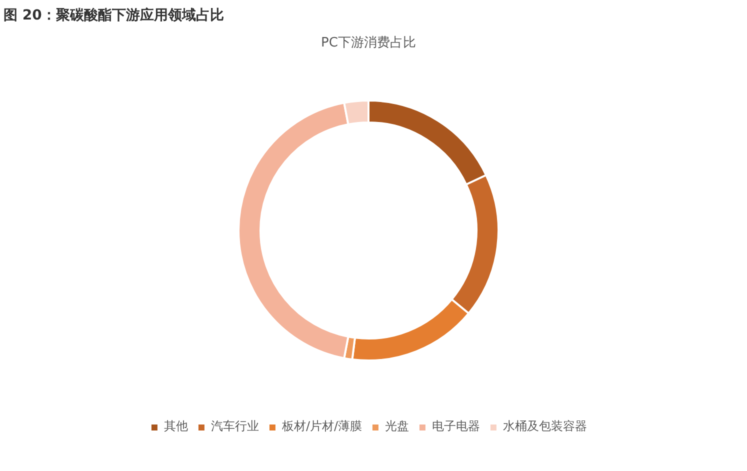 The image size is (747, 471). I want to click on chart-title: 图 20：聚碳酸酯下游应用领域占比, so click(114, 15).